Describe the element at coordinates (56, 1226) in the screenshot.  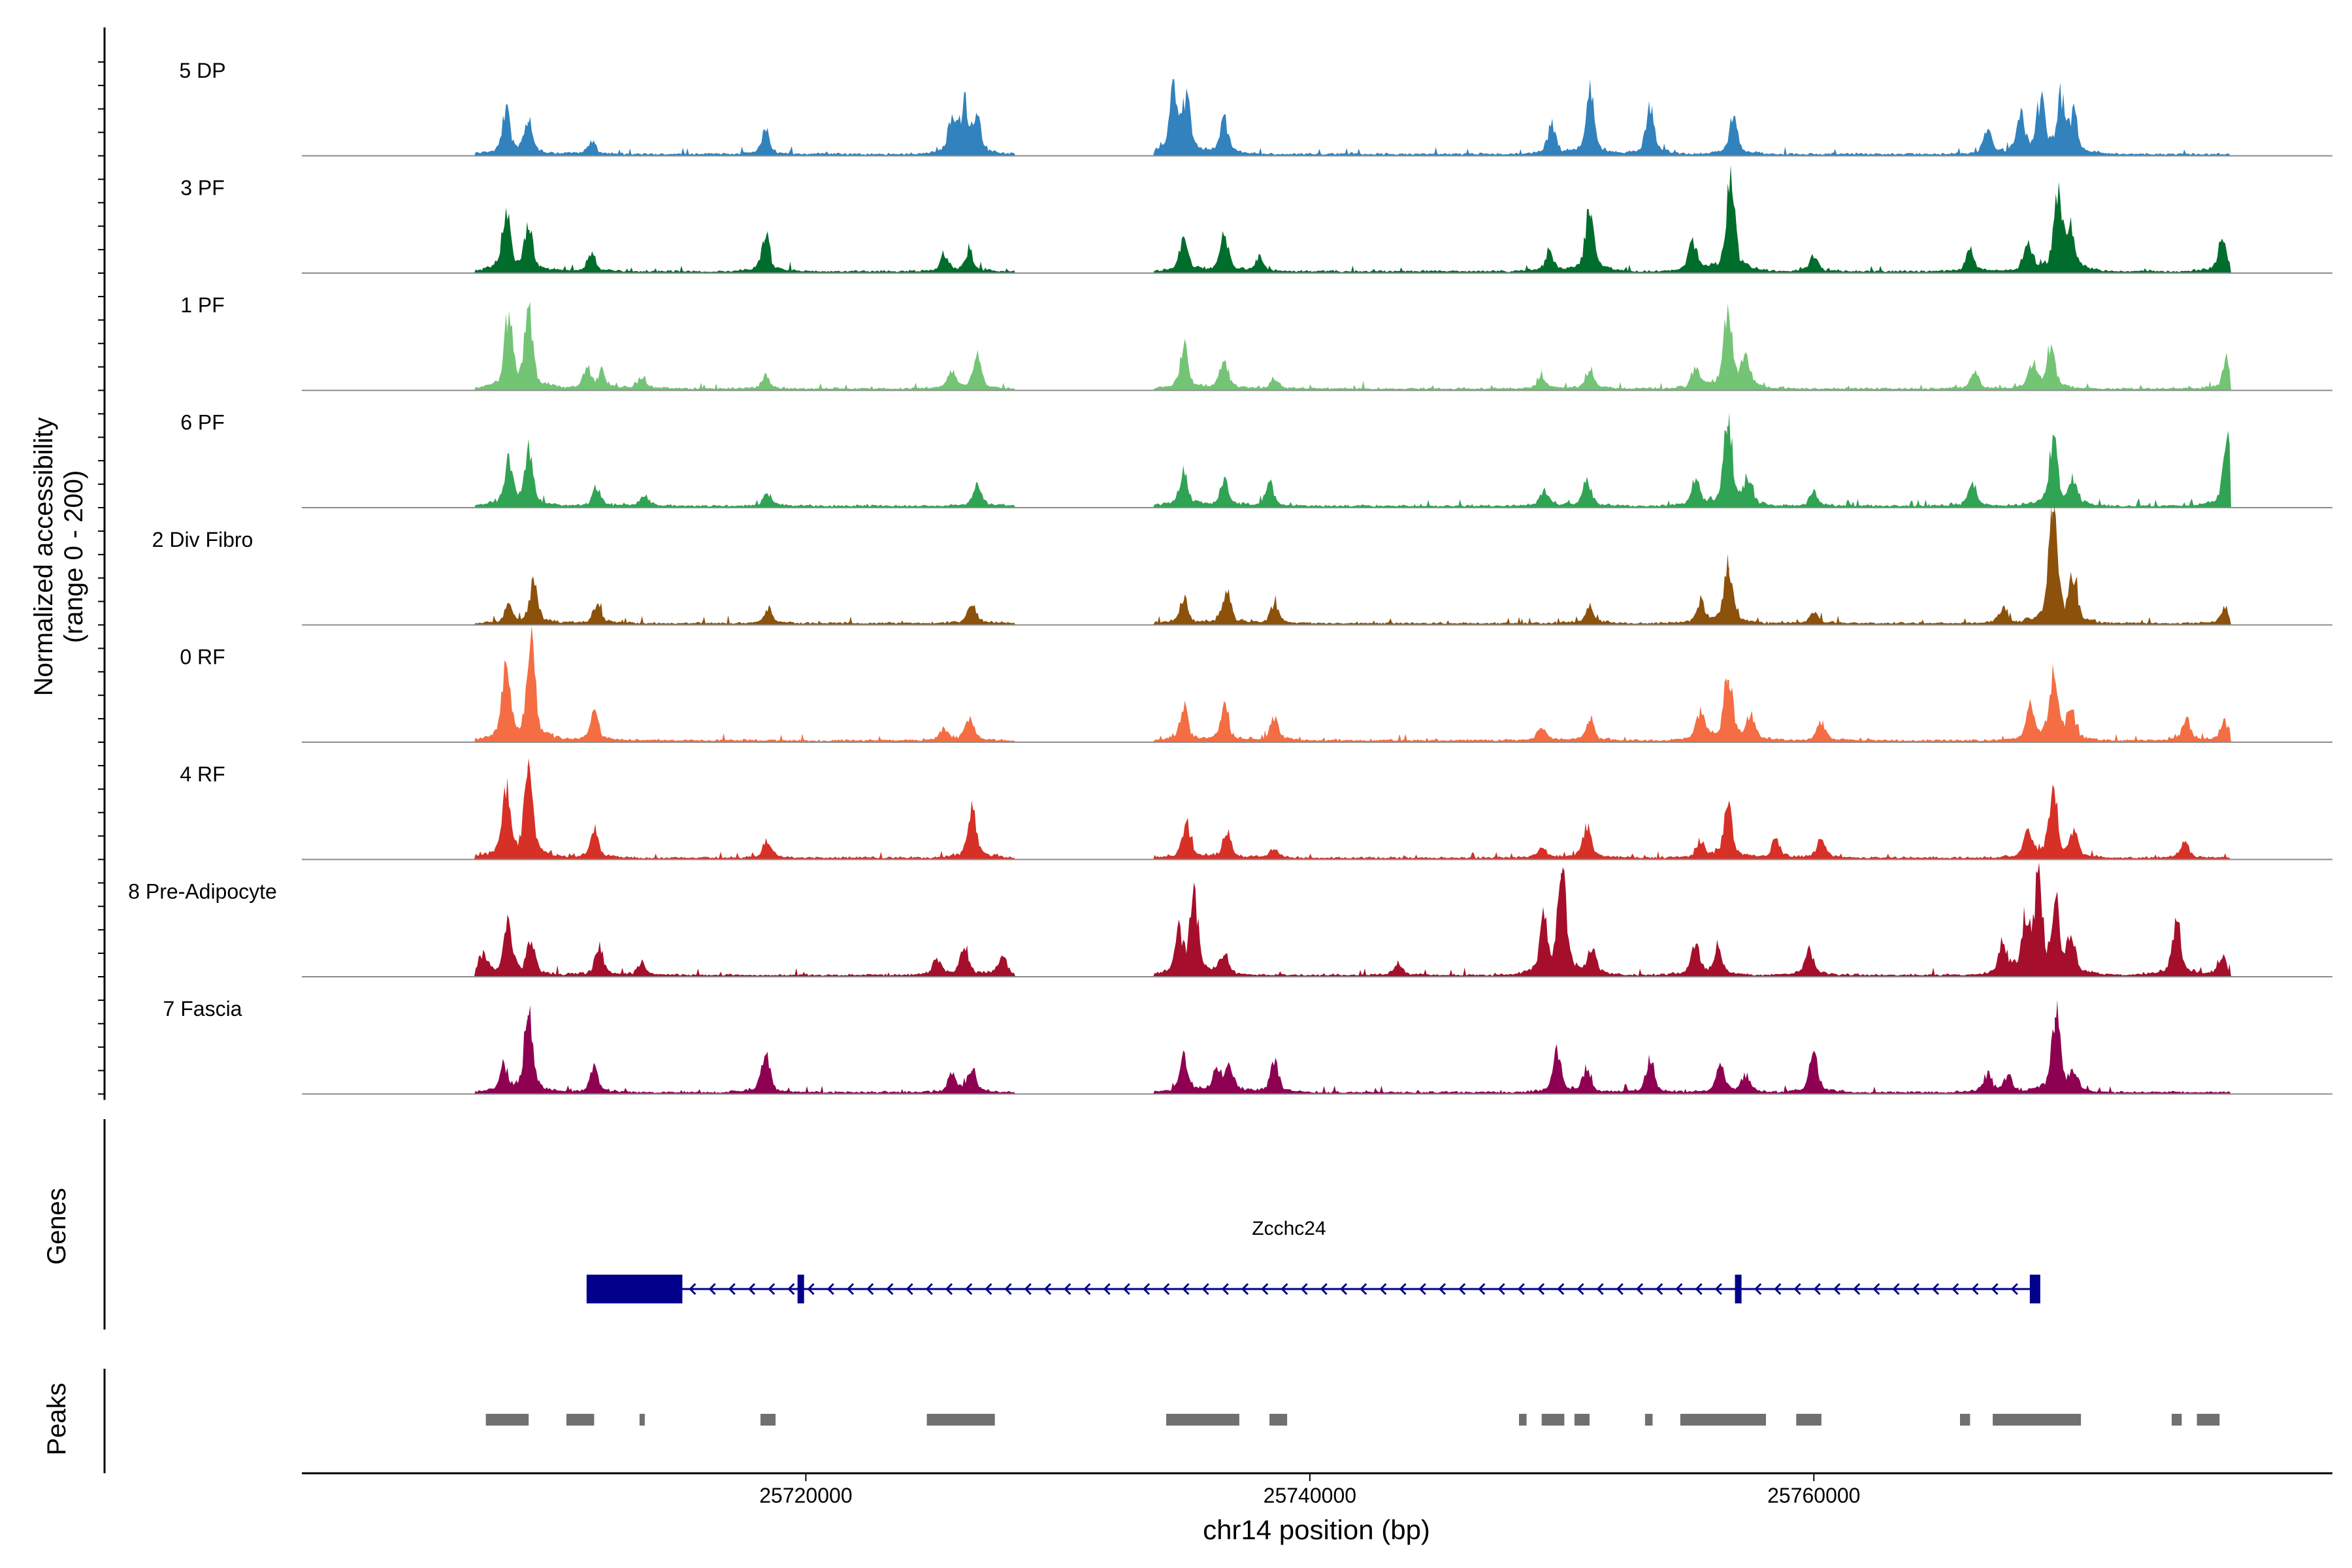
I see `genes-panel-label: Genes` at that location.